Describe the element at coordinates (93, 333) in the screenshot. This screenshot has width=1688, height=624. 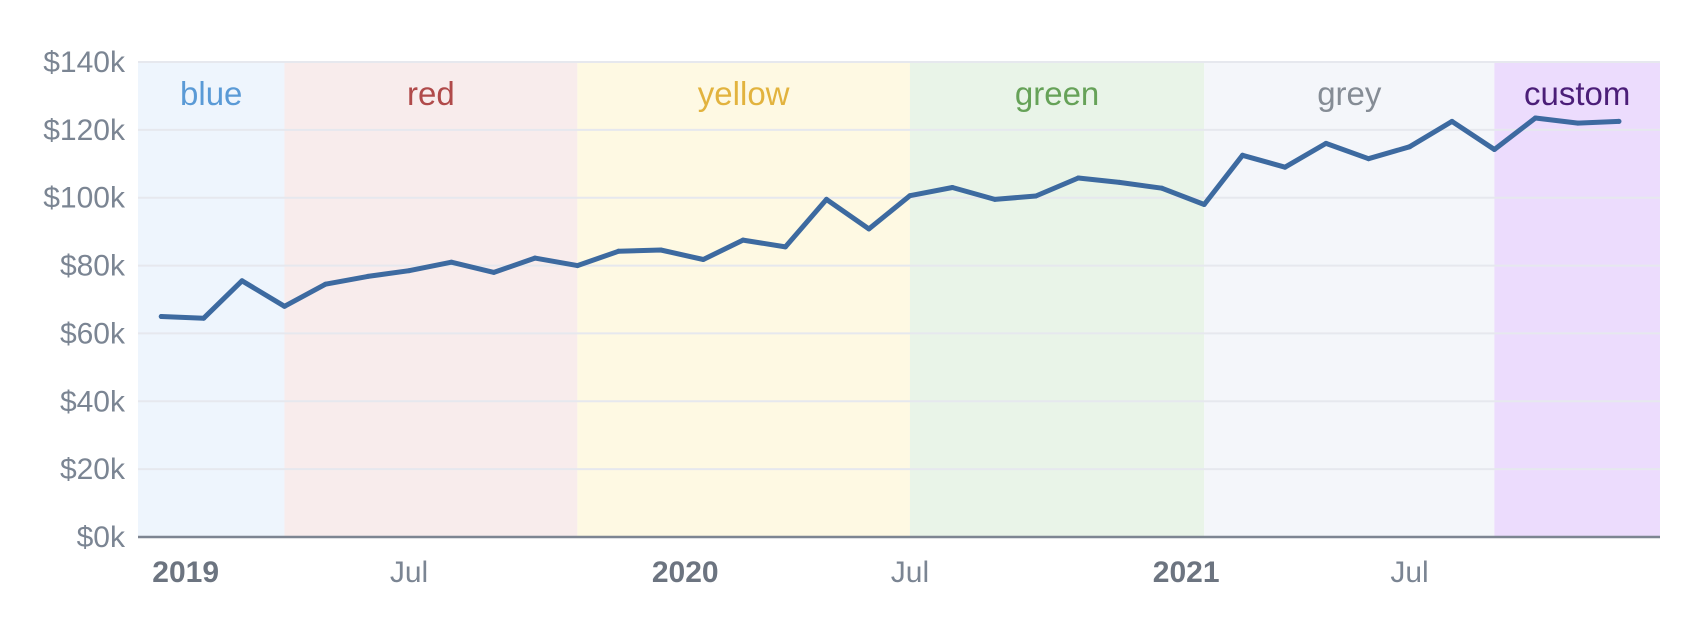
I see `y-tick-label: $60k` at that location.